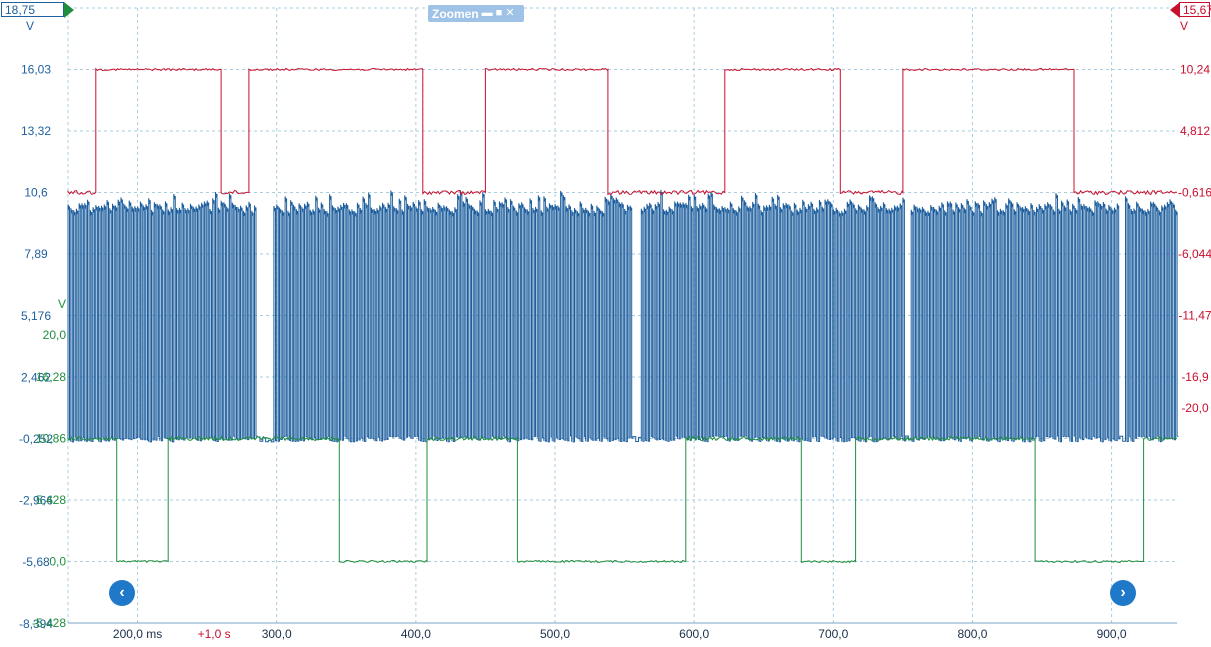 The width and height of the screenshot is (1211, 647). Describe the element at coordinates (1175, 10) in the screenshot. I see `red-axis-arrow-icon` at that location.